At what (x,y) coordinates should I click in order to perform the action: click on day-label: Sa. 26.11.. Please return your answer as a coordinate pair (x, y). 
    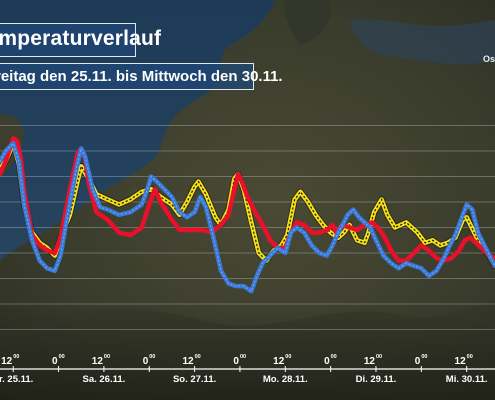
    Looking at the image, I should click on (104, 379).